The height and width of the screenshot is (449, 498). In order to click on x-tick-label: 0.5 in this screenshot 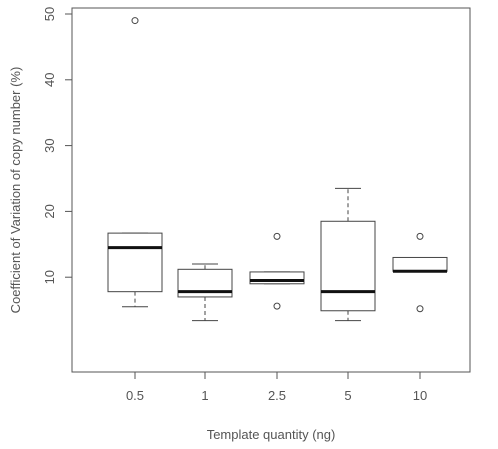, I will do `click(135, 395)`.